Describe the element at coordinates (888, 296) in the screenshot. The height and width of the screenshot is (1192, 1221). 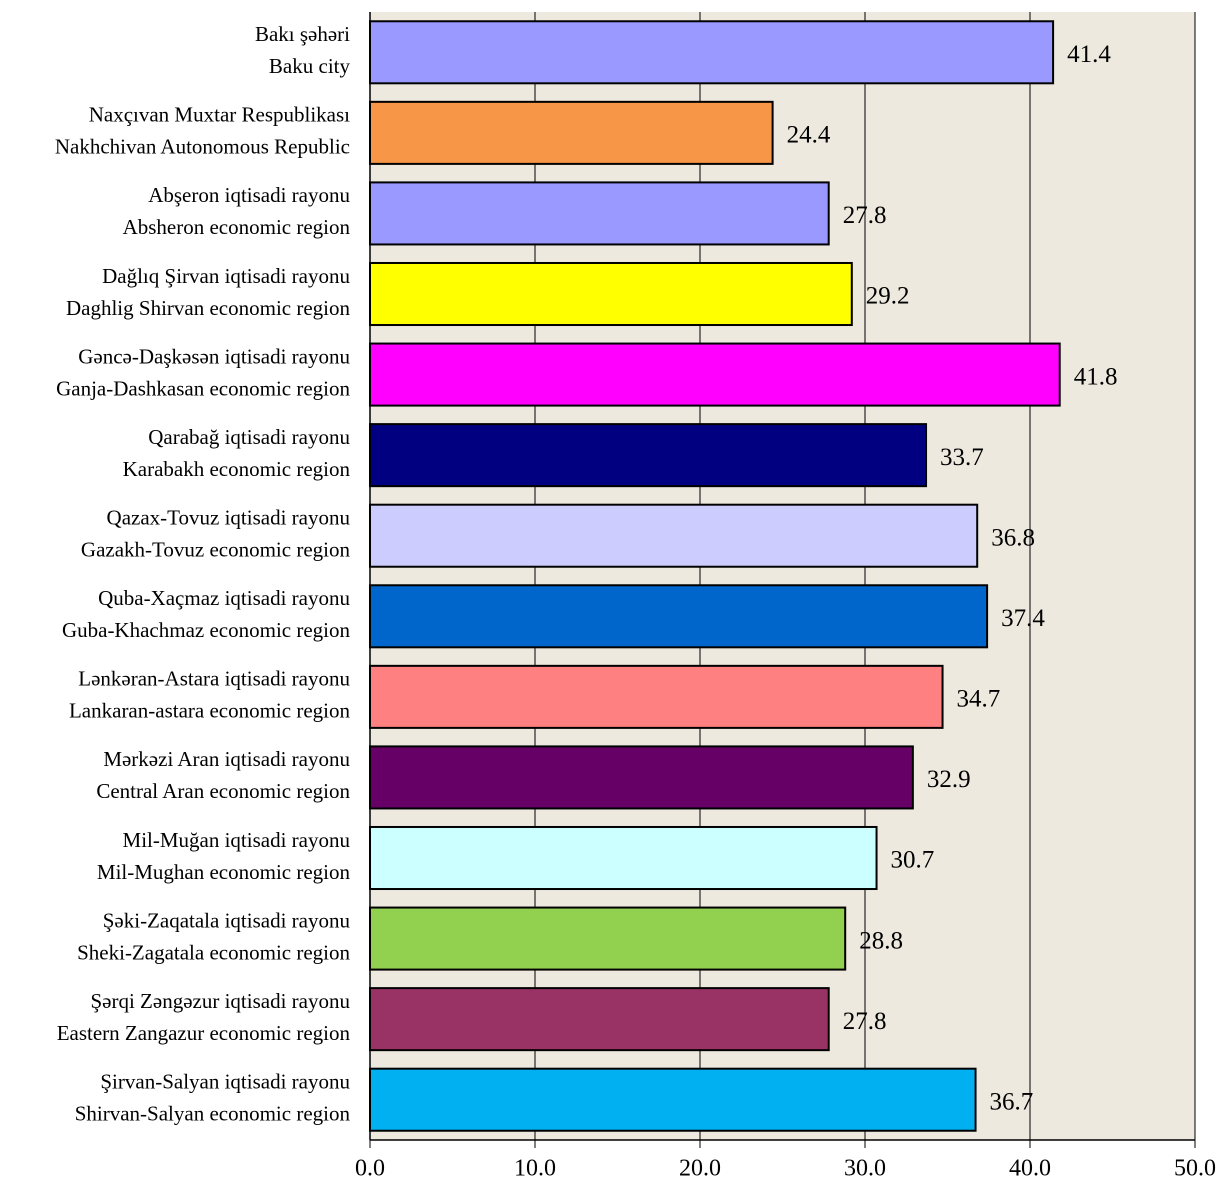
I see `value-label: 29.2` at that location.